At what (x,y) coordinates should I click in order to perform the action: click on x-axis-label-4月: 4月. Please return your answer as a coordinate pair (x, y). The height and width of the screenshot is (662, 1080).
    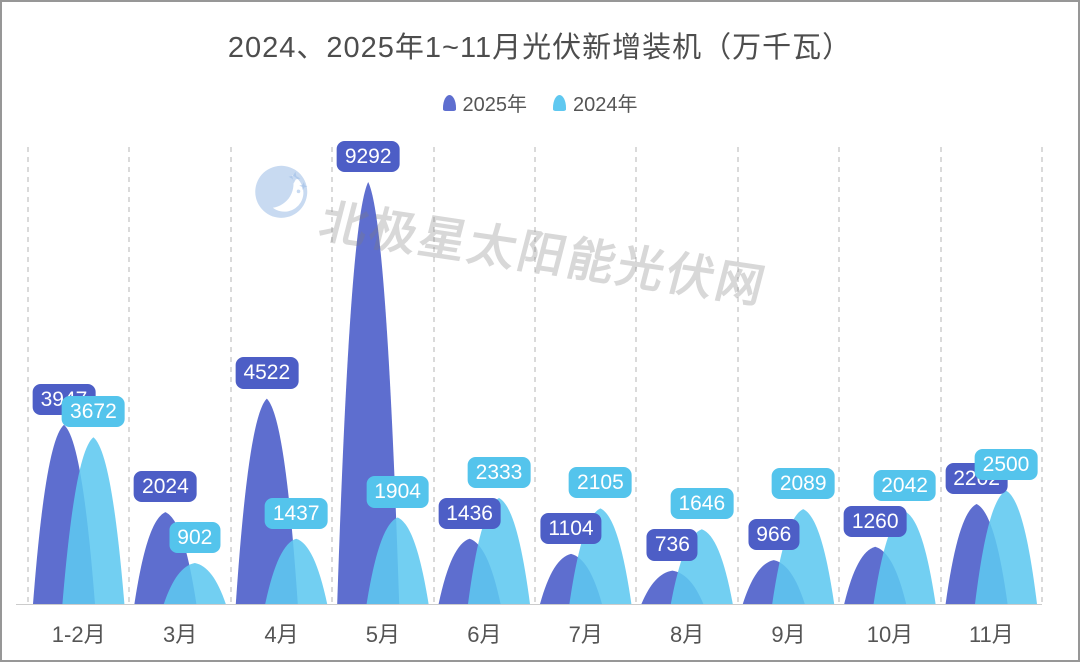
    Looking at the image, I should click on (281, 634).